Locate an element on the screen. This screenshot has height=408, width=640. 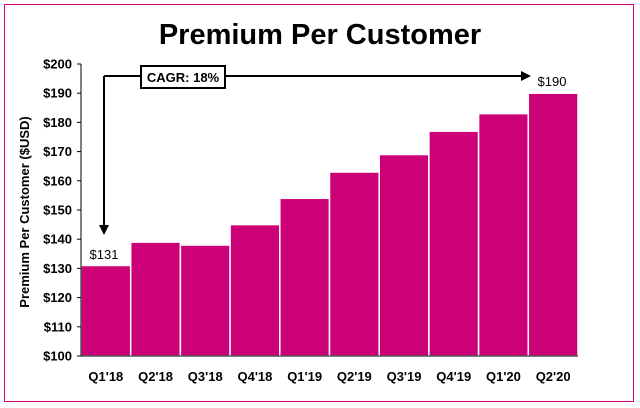
y-tick-label: $190 is located at coordinates (57, 93).